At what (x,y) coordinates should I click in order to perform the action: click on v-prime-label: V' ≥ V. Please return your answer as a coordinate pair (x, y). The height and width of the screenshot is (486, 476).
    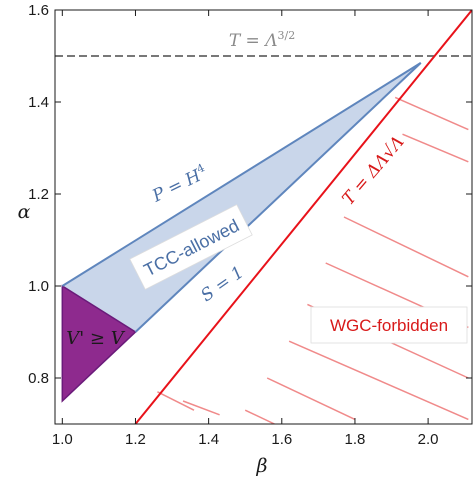
    Looking at the image, I should click on (95, 338).